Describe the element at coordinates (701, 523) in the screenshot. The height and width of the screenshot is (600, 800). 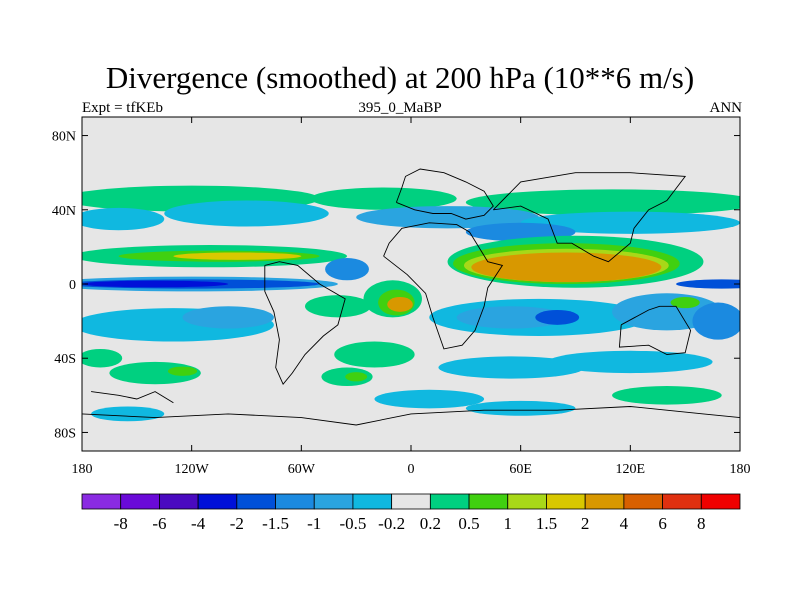
I see `colorbar-label: 8` at that location.